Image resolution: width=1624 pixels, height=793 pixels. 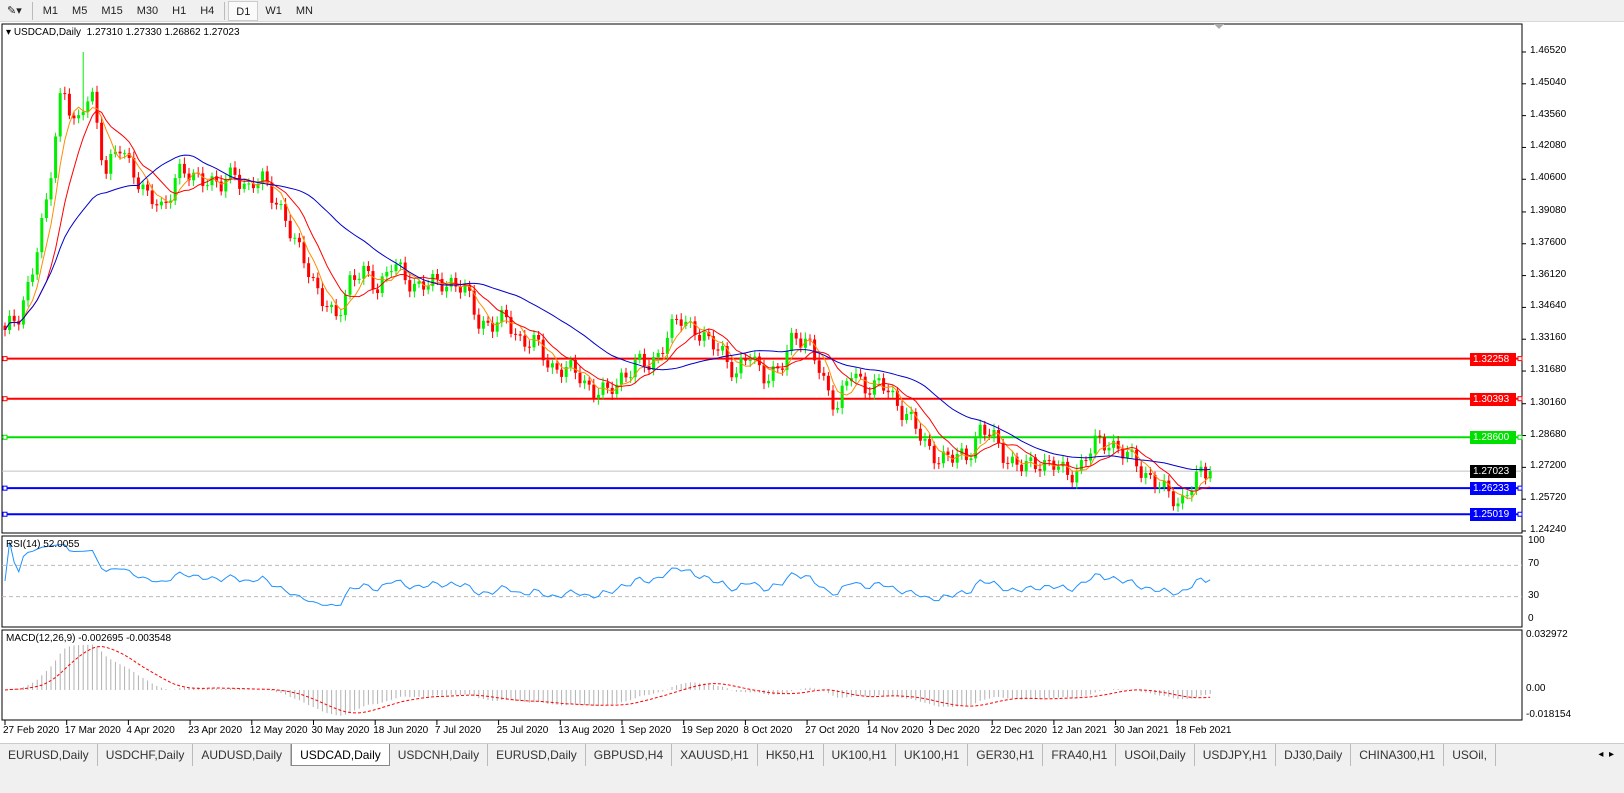 I want to click on last-price-label: 1.27023, so click(x=1493, y=472).